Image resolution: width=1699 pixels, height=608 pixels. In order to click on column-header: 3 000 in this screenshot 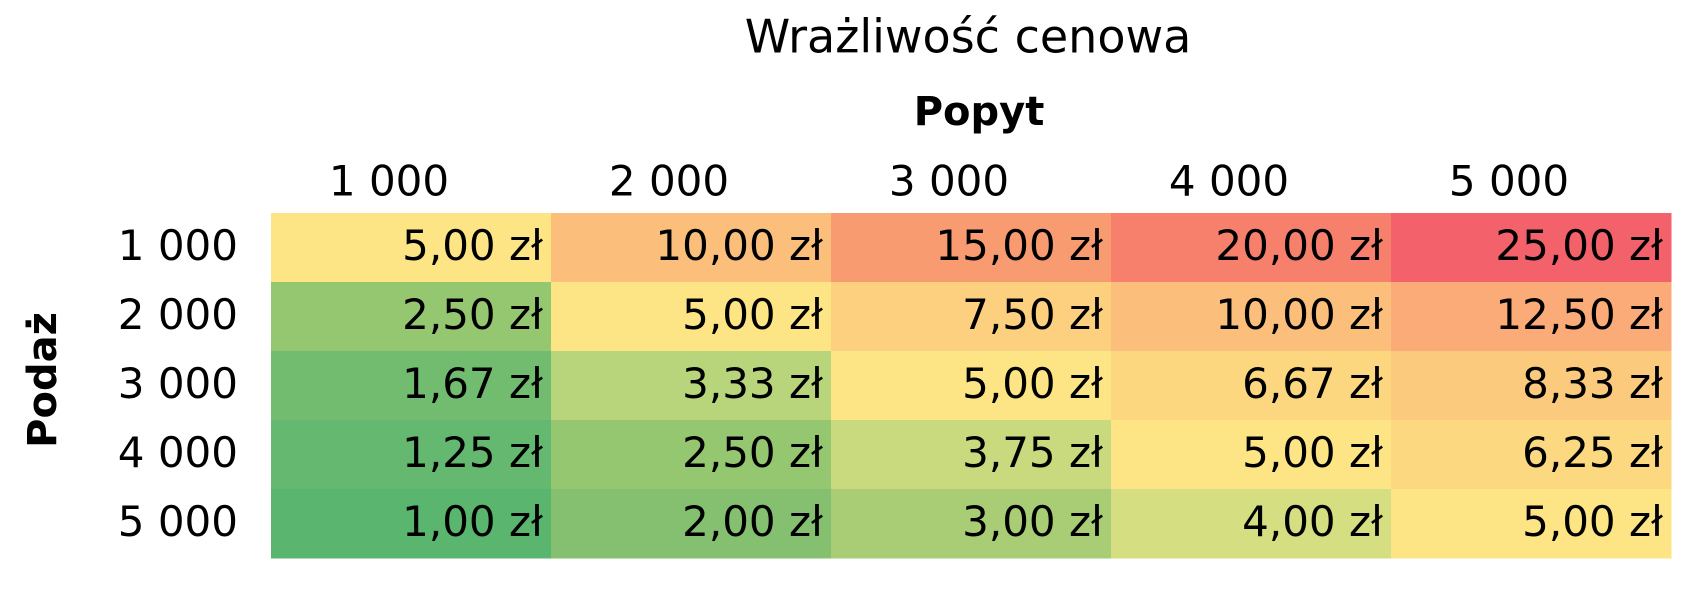, I will do `click(949, 181)`.